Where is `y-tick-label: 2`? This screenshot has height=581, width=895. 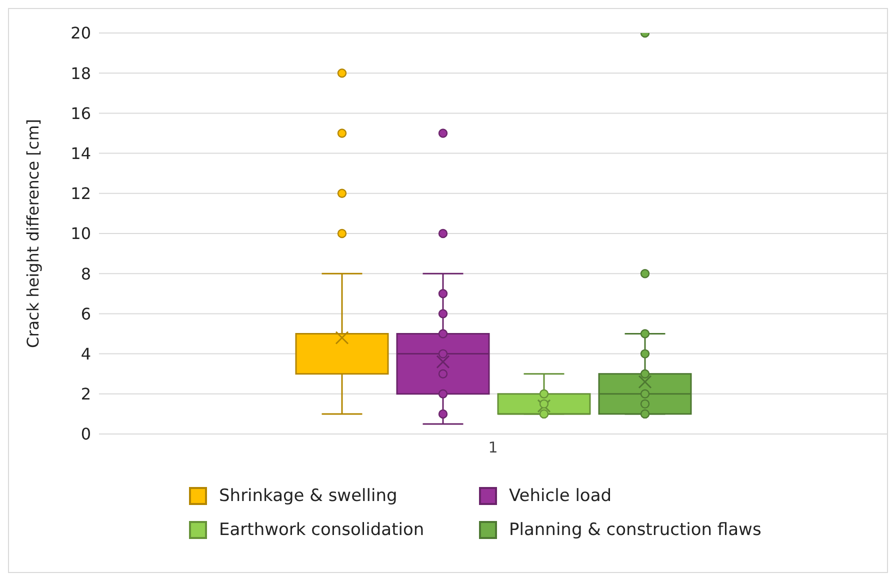 y-tick-label: 2 is located at coordinates (85, 394).